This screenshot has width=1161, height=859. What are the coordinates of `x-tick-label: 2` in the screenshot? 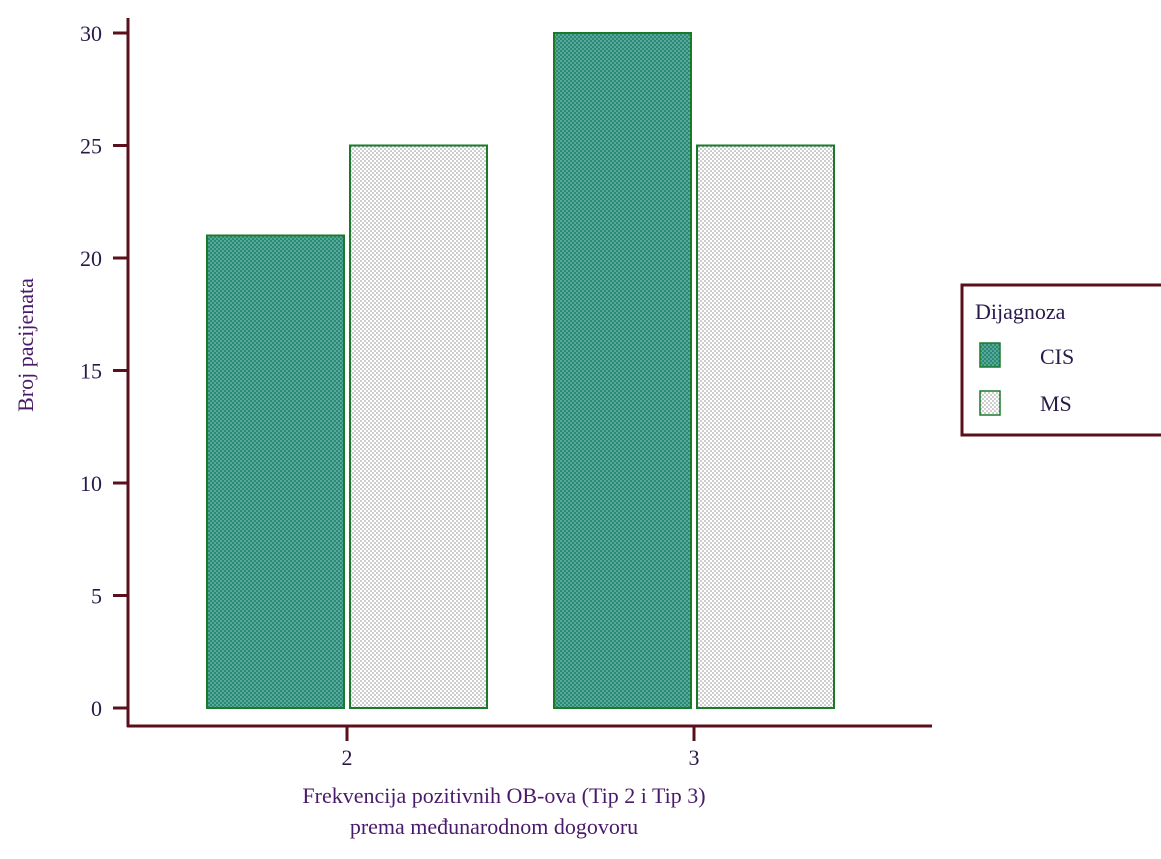 It's located at (347, 757).